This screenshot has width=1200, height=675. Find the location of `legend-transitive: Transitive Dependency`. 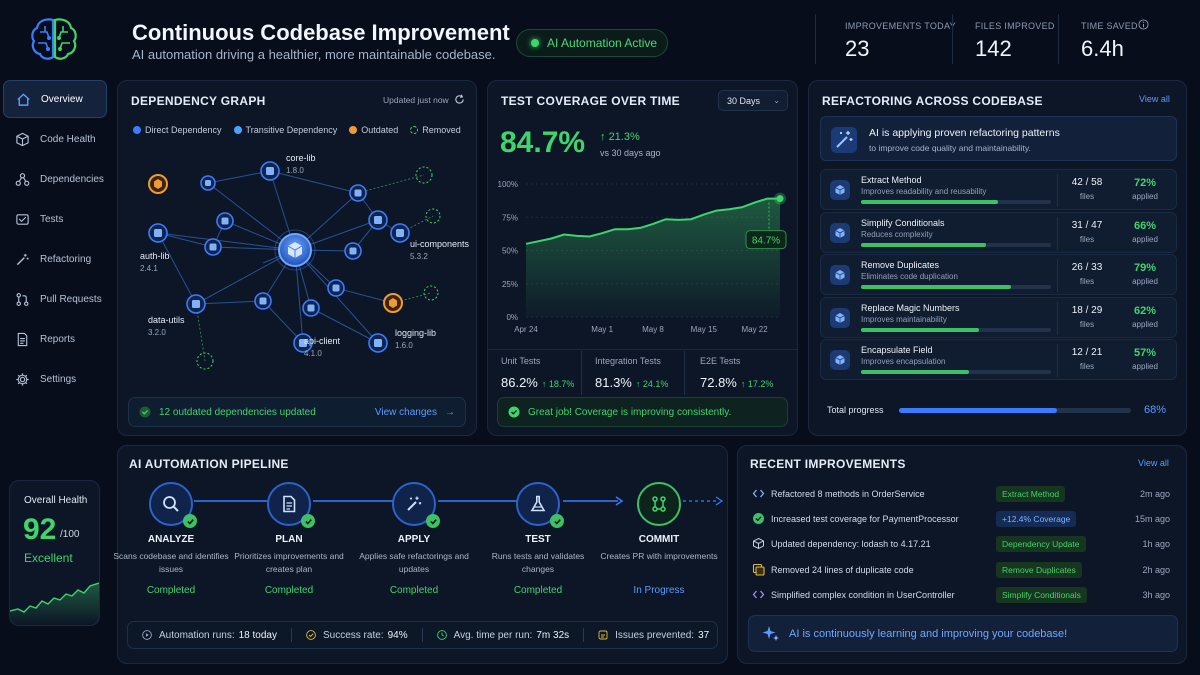

legend-transitive: Transitive Dependency is located at coordinates (285, 130).